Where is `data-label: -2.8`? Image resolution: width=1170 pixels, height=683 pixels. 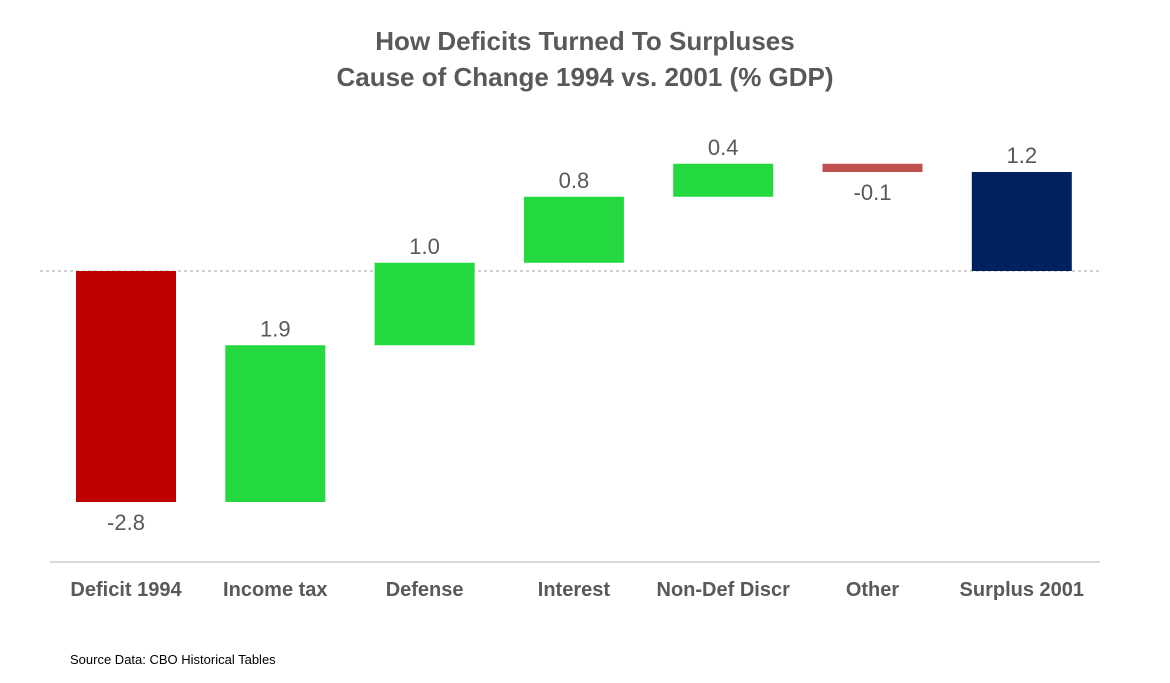 data-label: -2.8 is located at coordinates (126, 522).